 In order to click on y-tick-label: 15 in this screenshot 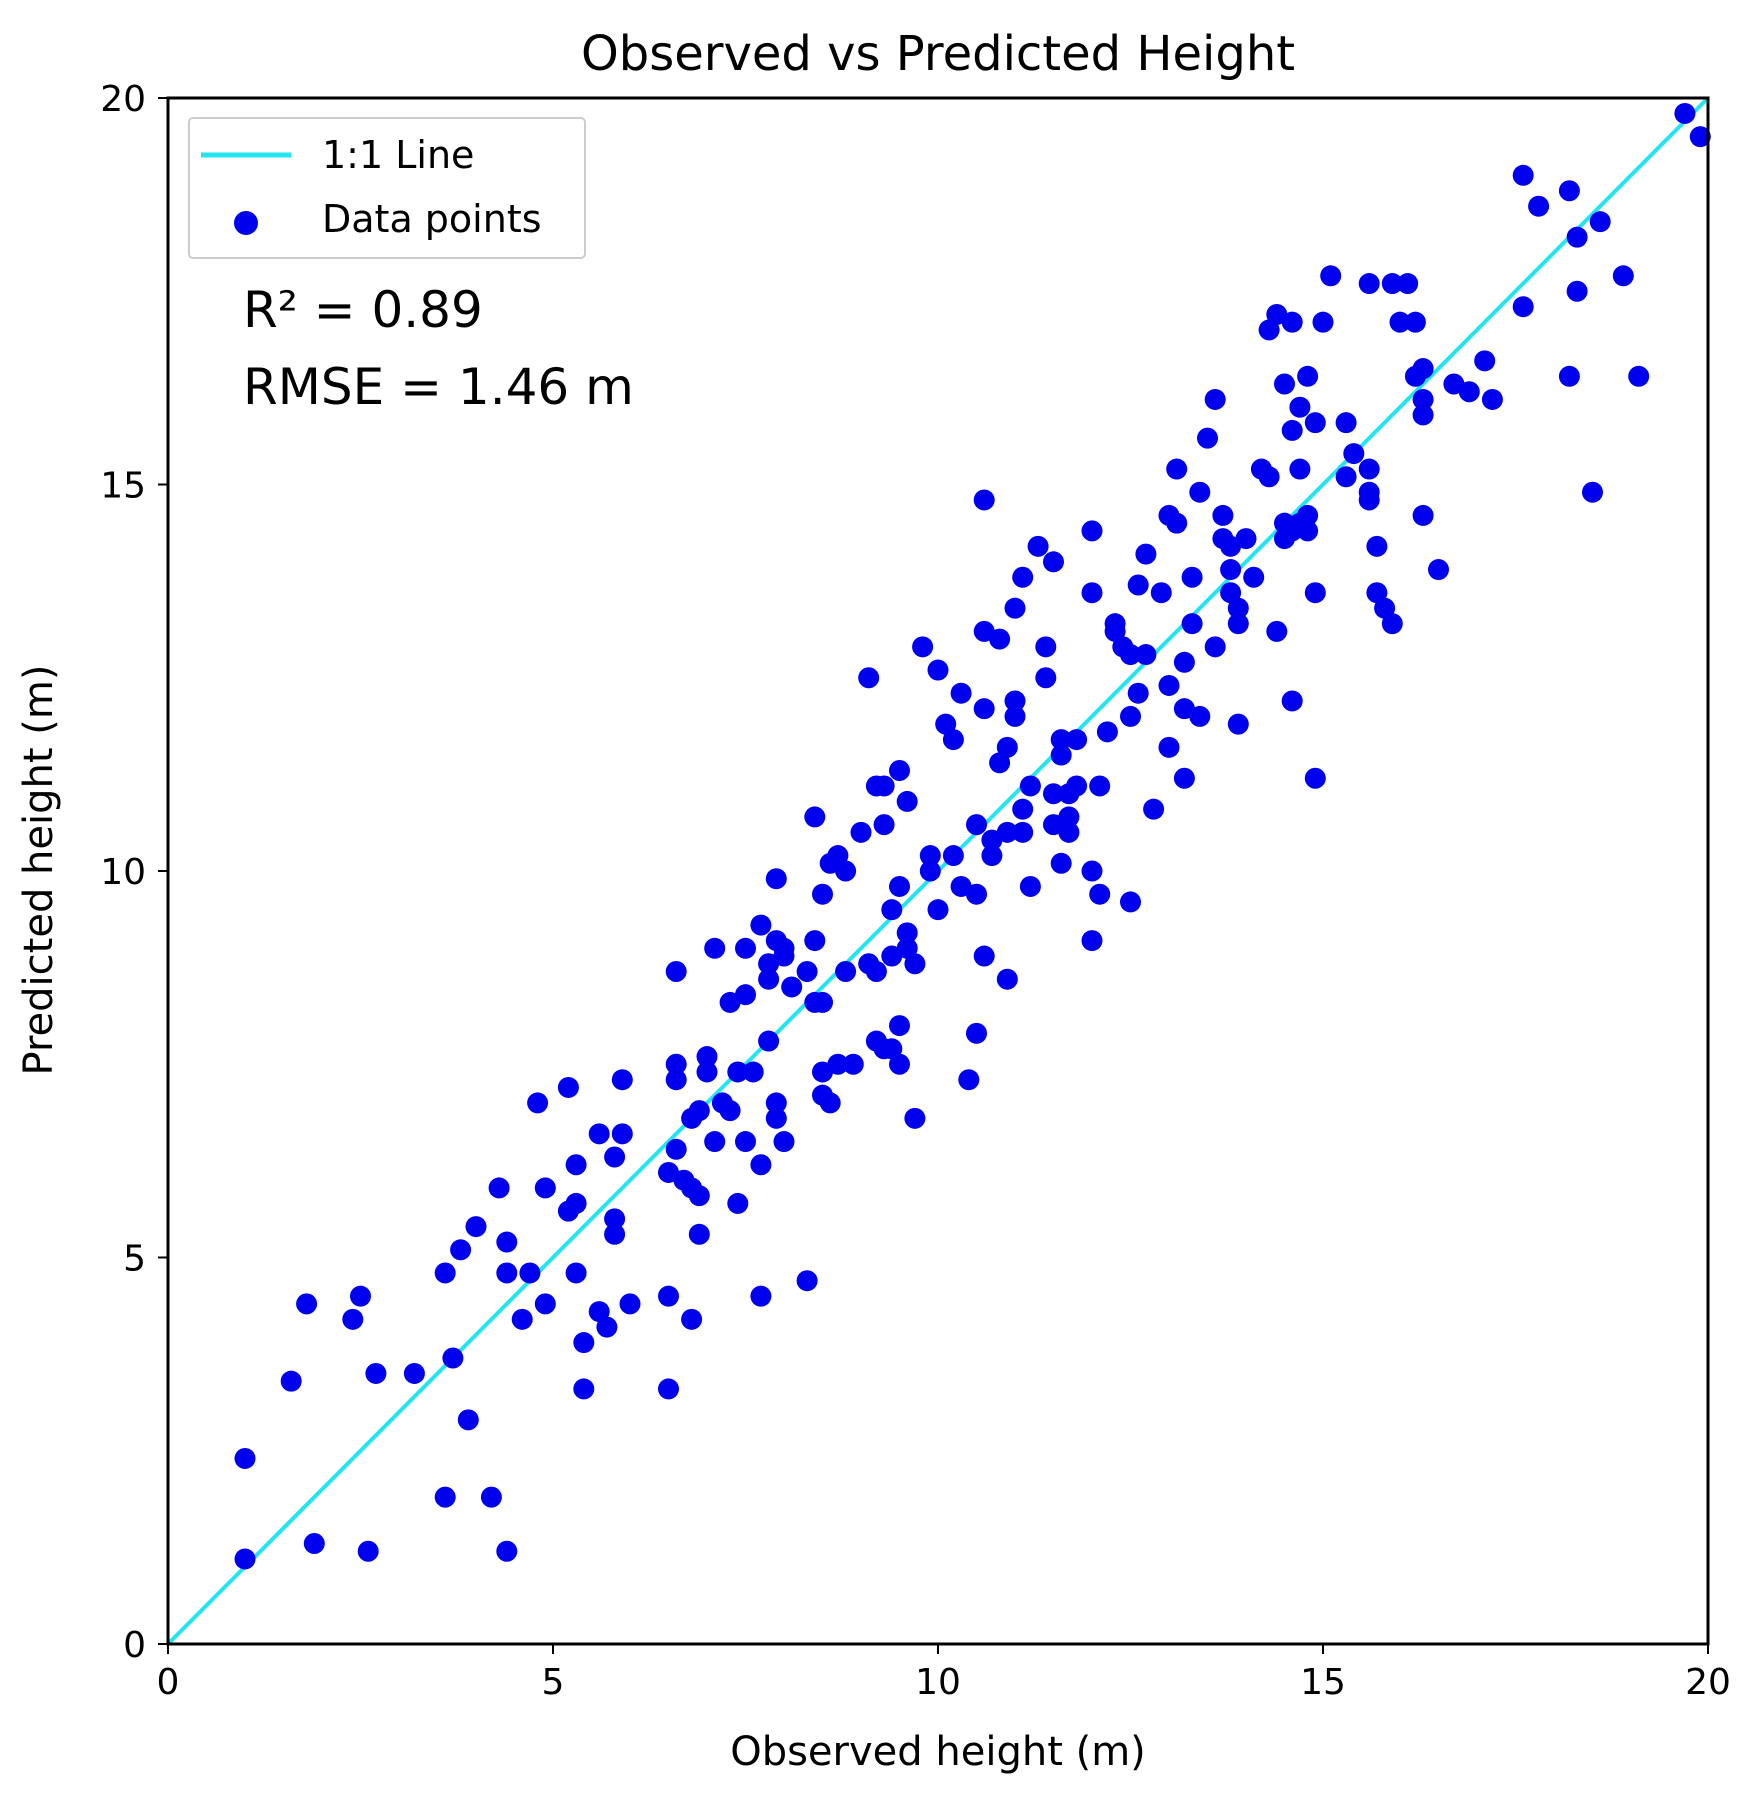, I will do `click(123, 486)`.